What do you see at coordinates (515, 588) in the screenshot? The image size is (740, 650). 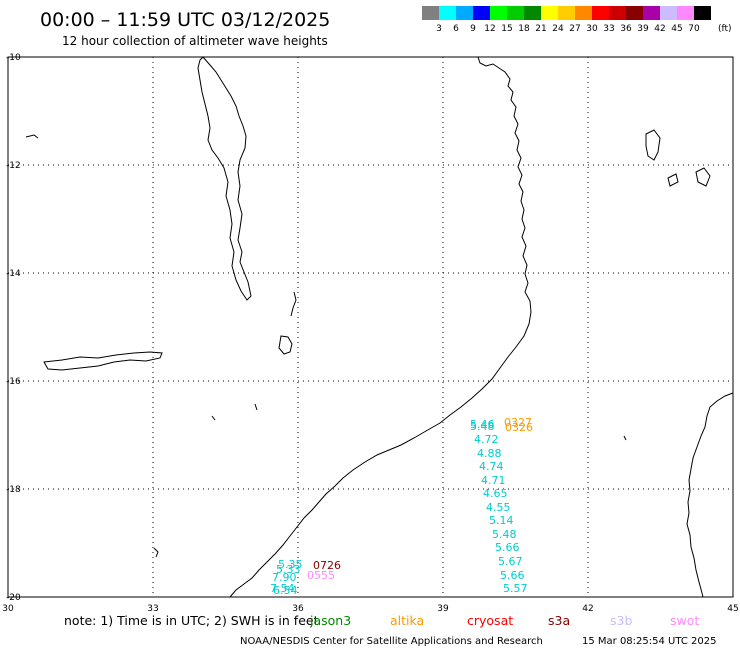 I see `wave-height-label: 5.57` at bounding box center [515, 588].